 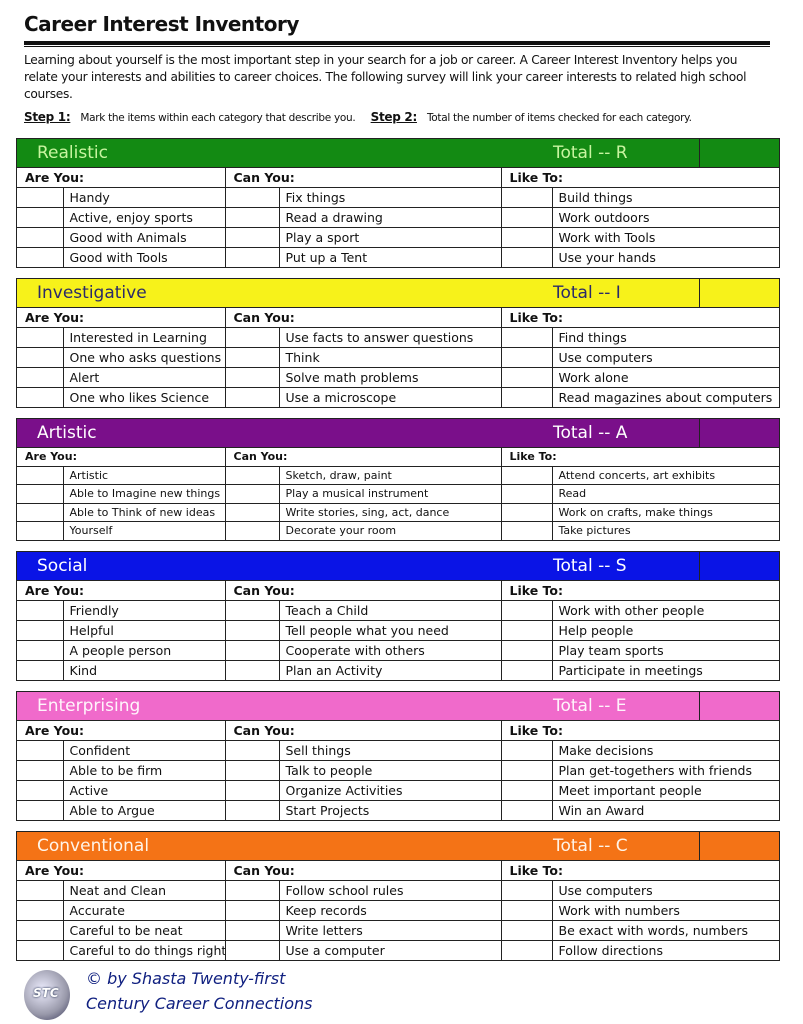 I want to click on item-can: Read a drawing, so click(x=390, y=217).